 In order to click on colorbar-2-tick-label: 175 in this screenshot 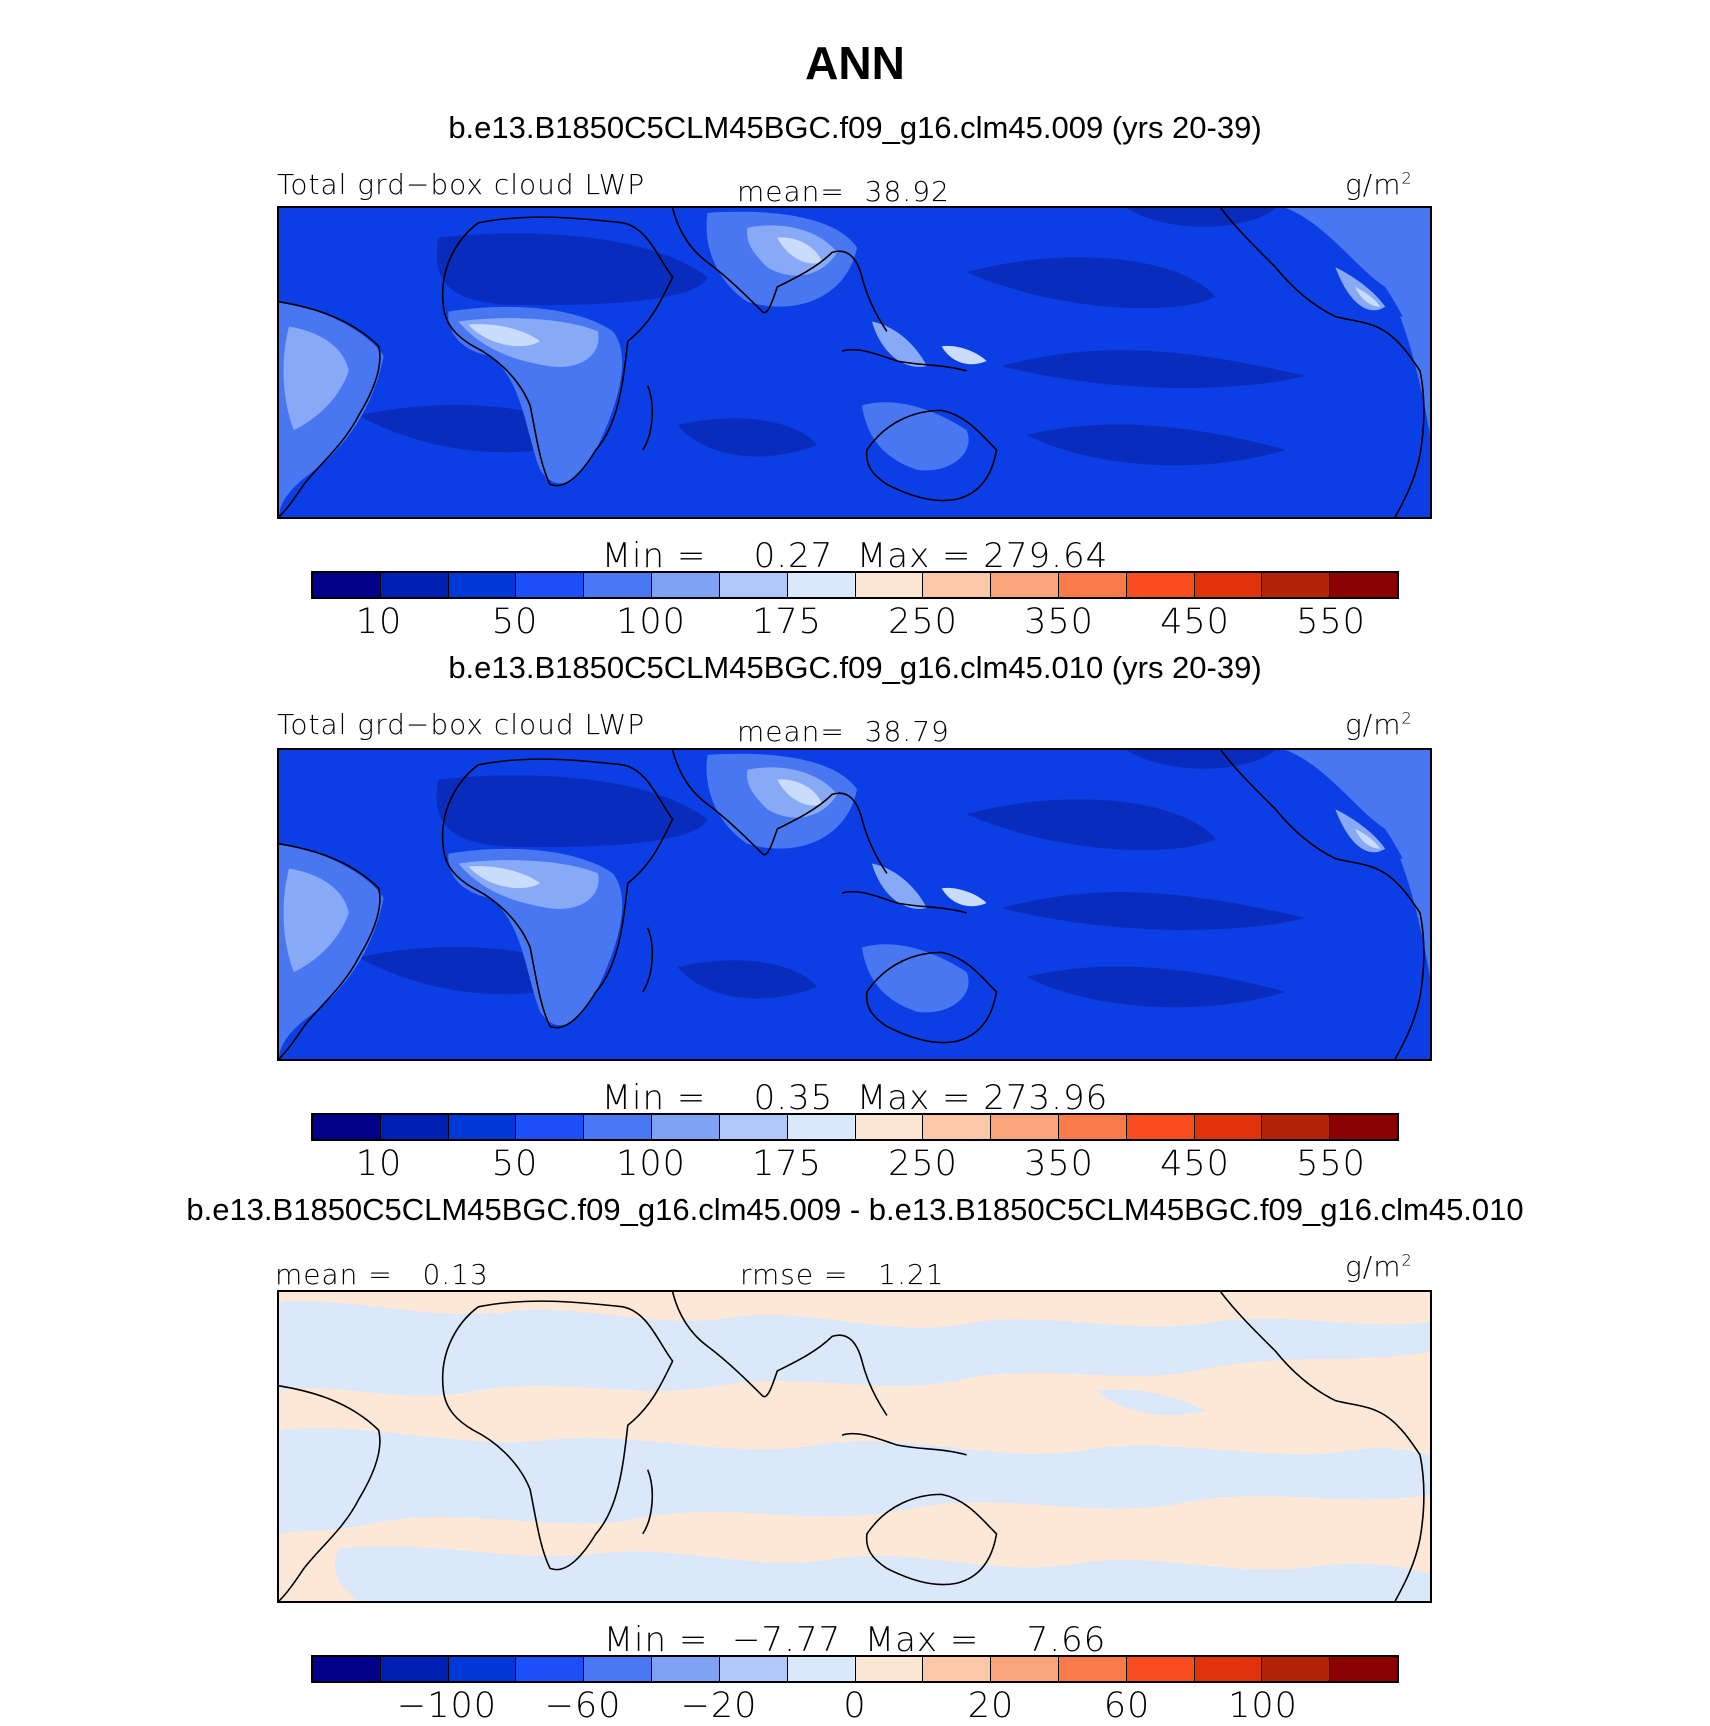, I will do `click(787, 1164)`.